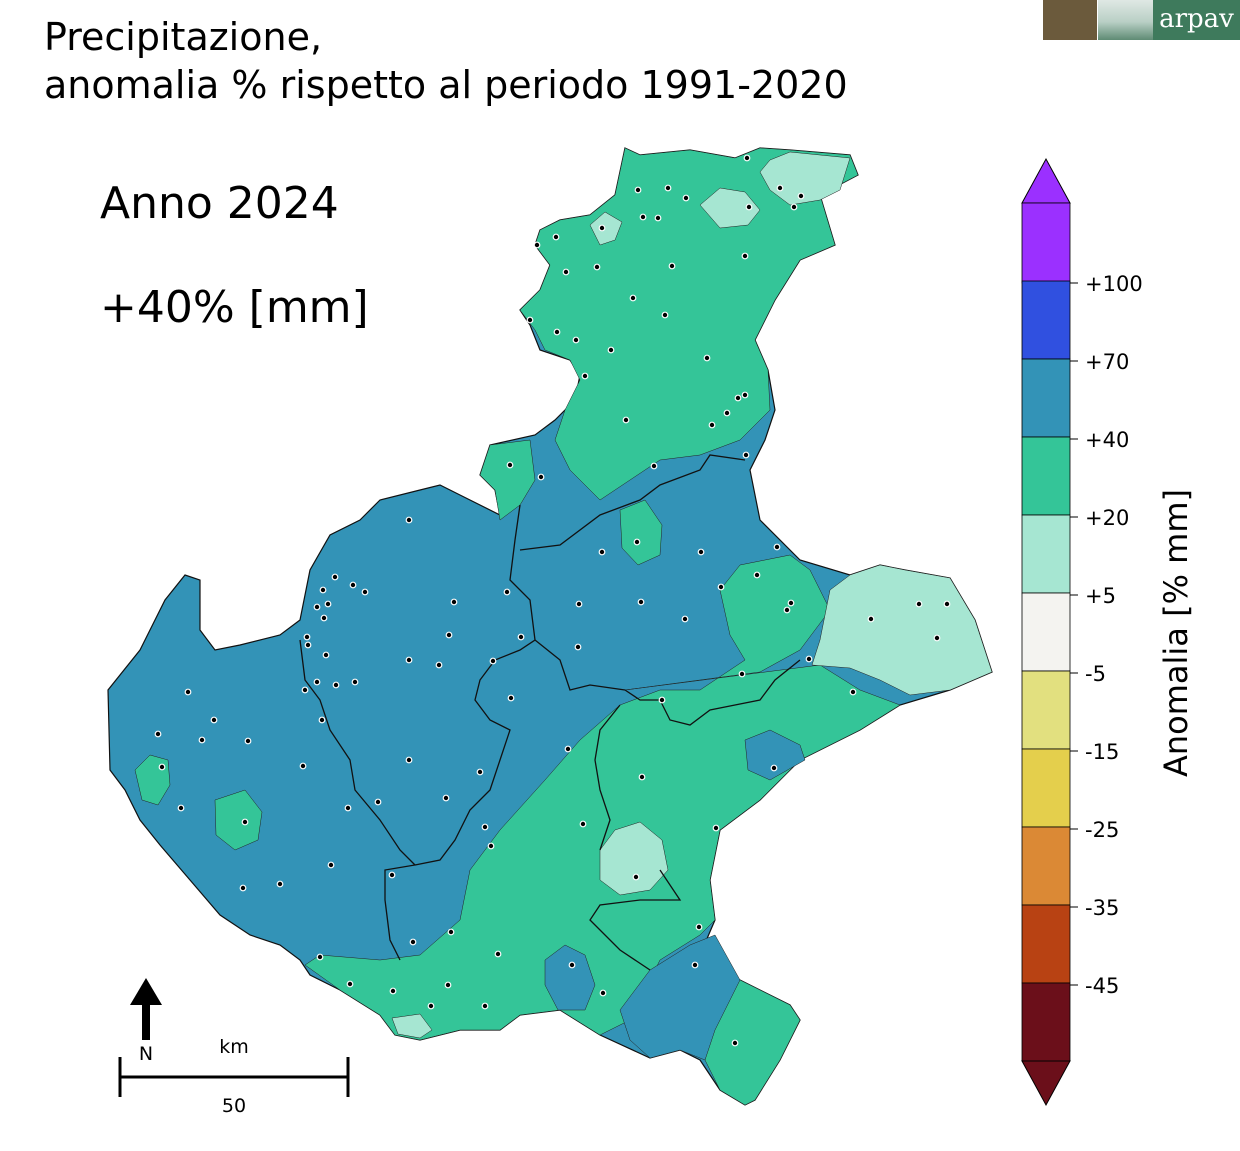 Image resolution: width=1240 pixels, height=1151 pixels. What do you see at coordinates (775, 755) in the screenshot?
I see `zone-40-70-coast` at bounding box center [775, 755].